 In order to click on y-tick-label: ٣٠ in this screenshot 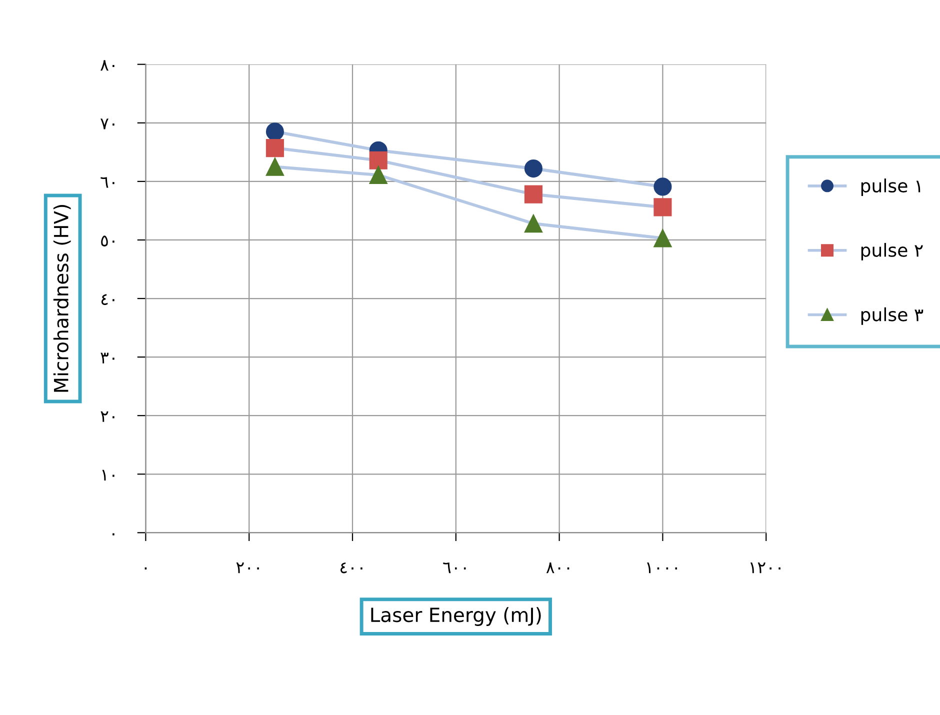, I will do `click(107, 358)`.